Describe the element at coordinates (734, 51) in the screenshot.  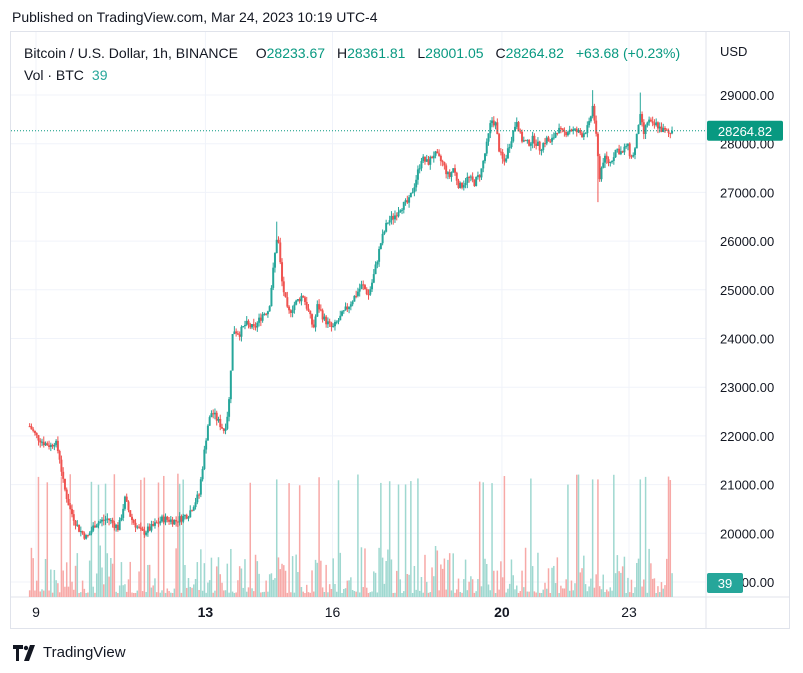
I see `currency-label: USD` at that location.